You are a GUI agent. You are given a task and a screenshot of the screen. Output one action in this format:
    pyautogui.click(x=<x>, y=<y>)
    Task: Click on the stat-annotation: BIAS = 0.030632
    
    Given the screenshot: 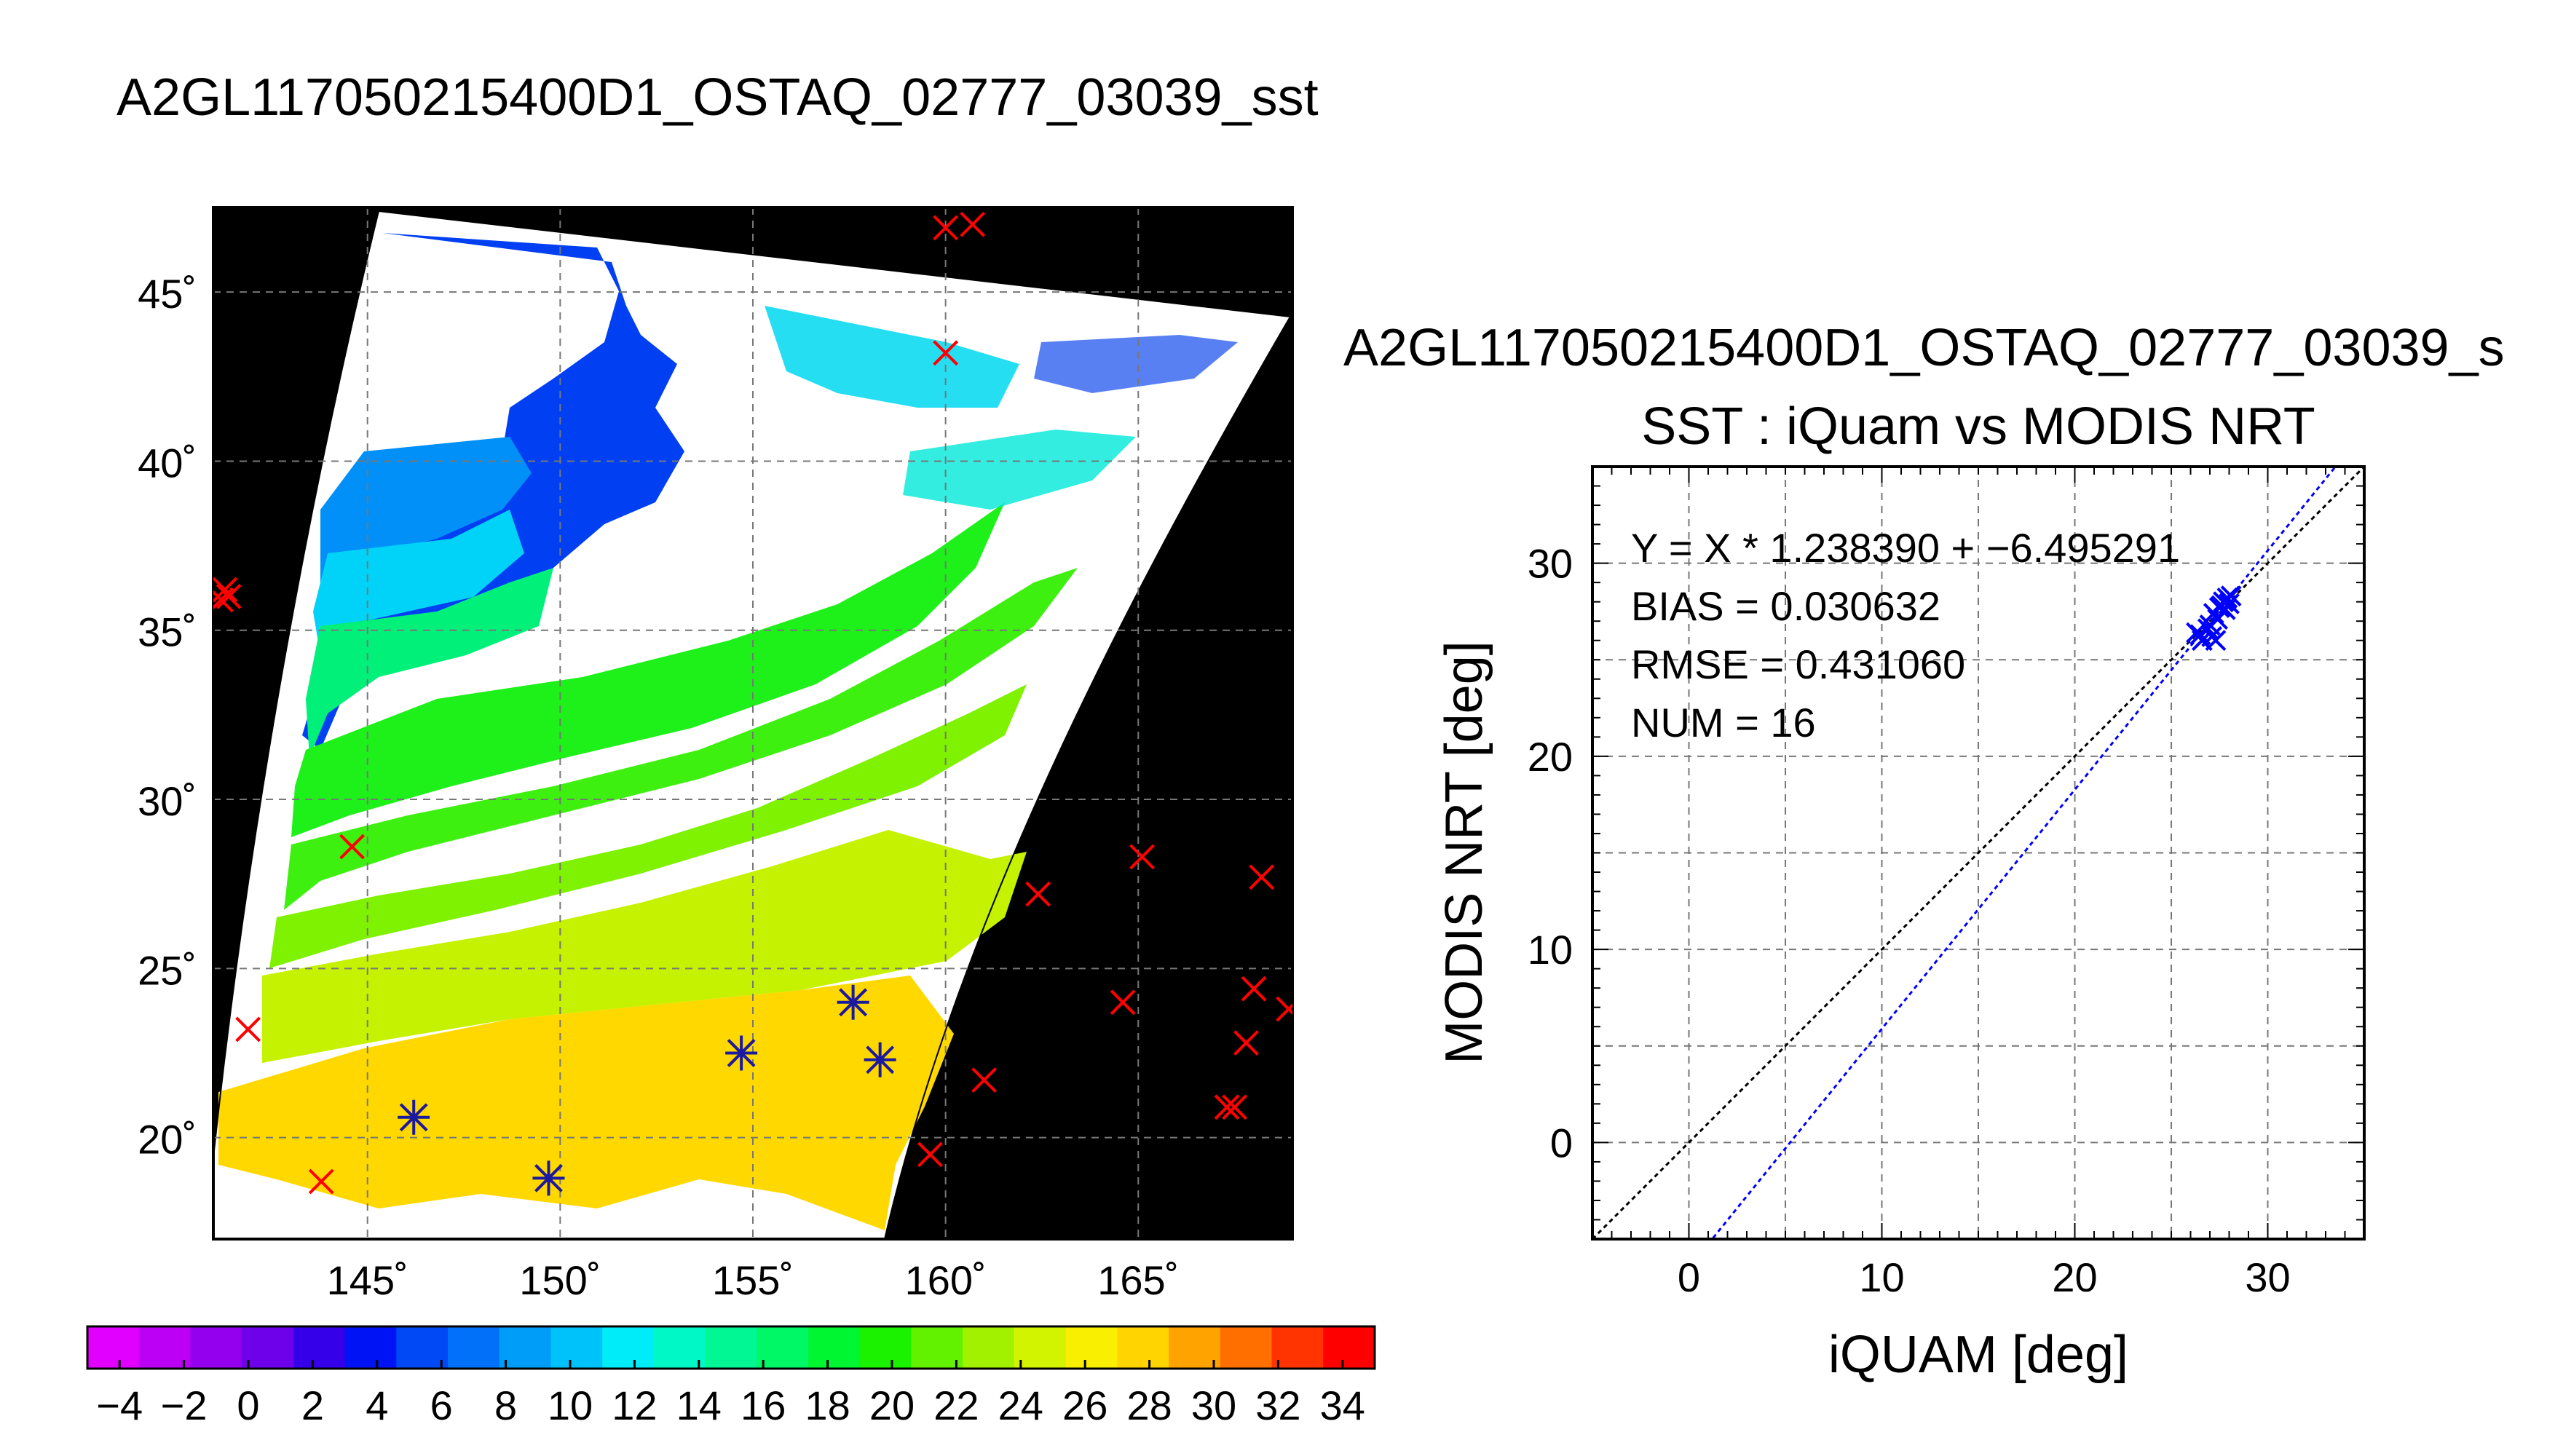 What is the action you would take?
    pyautogui.click(x=1785, y=606)
    